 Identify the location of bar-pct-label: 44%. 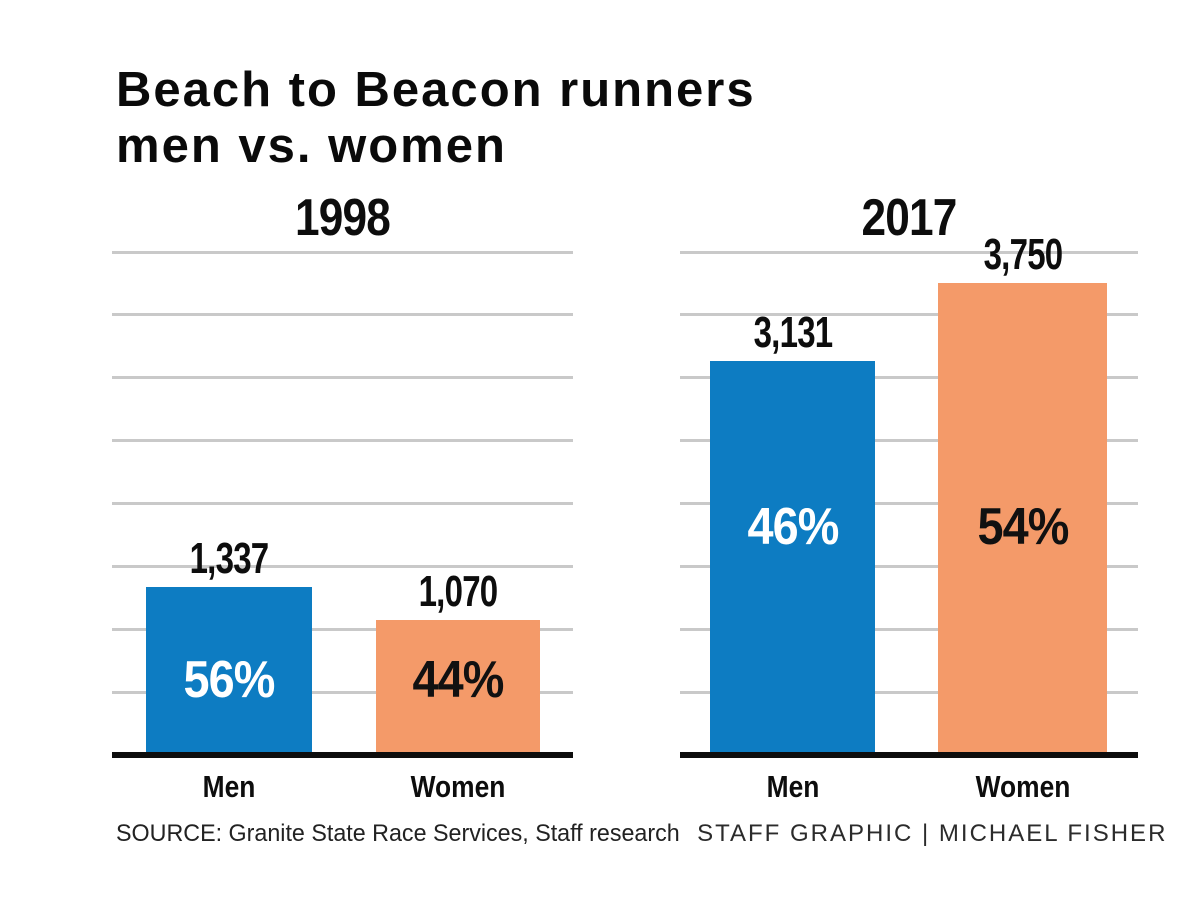
(458, 680).